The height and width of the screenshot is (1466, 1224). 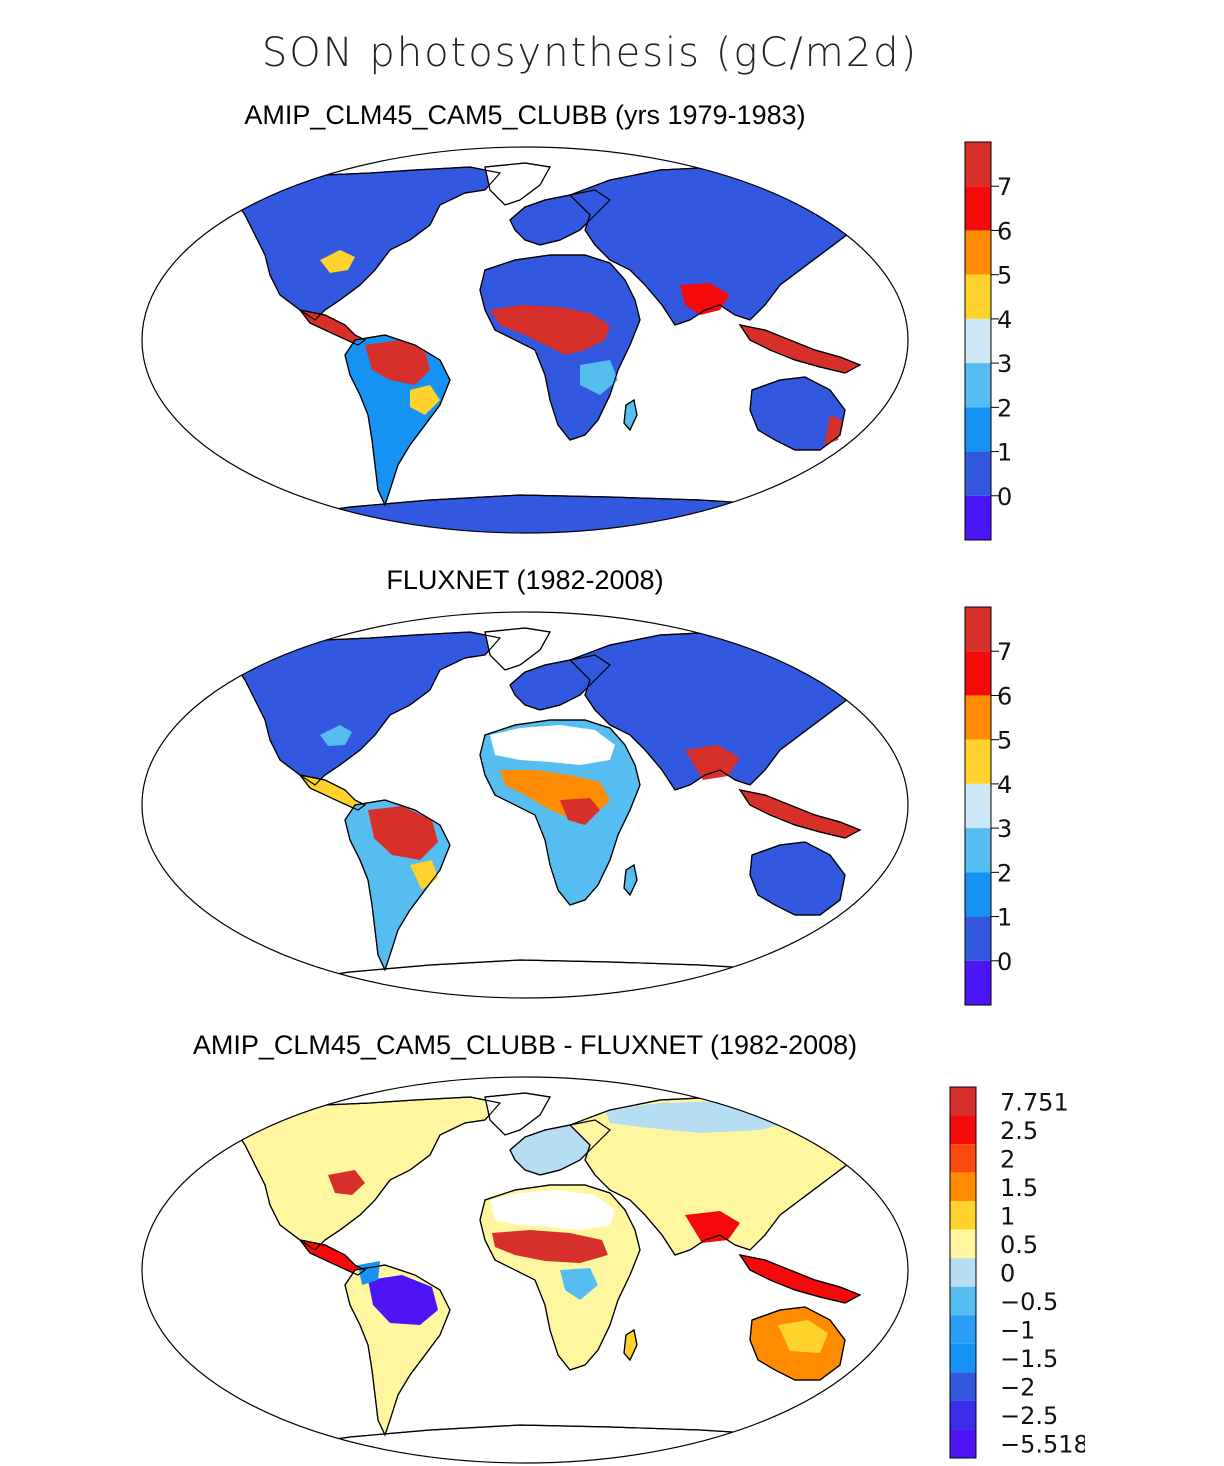 What do you see at coordinates (1019, 1188) in the screenshot?
I see `colorbar-label: 1.5` at bounding box center [1019, 1188].